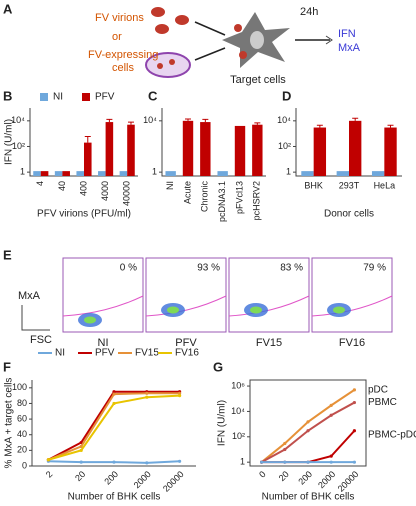  Describe the element at coordinates (49, 474) in the screenshot. I see `x-tick-label: 2` at that location.